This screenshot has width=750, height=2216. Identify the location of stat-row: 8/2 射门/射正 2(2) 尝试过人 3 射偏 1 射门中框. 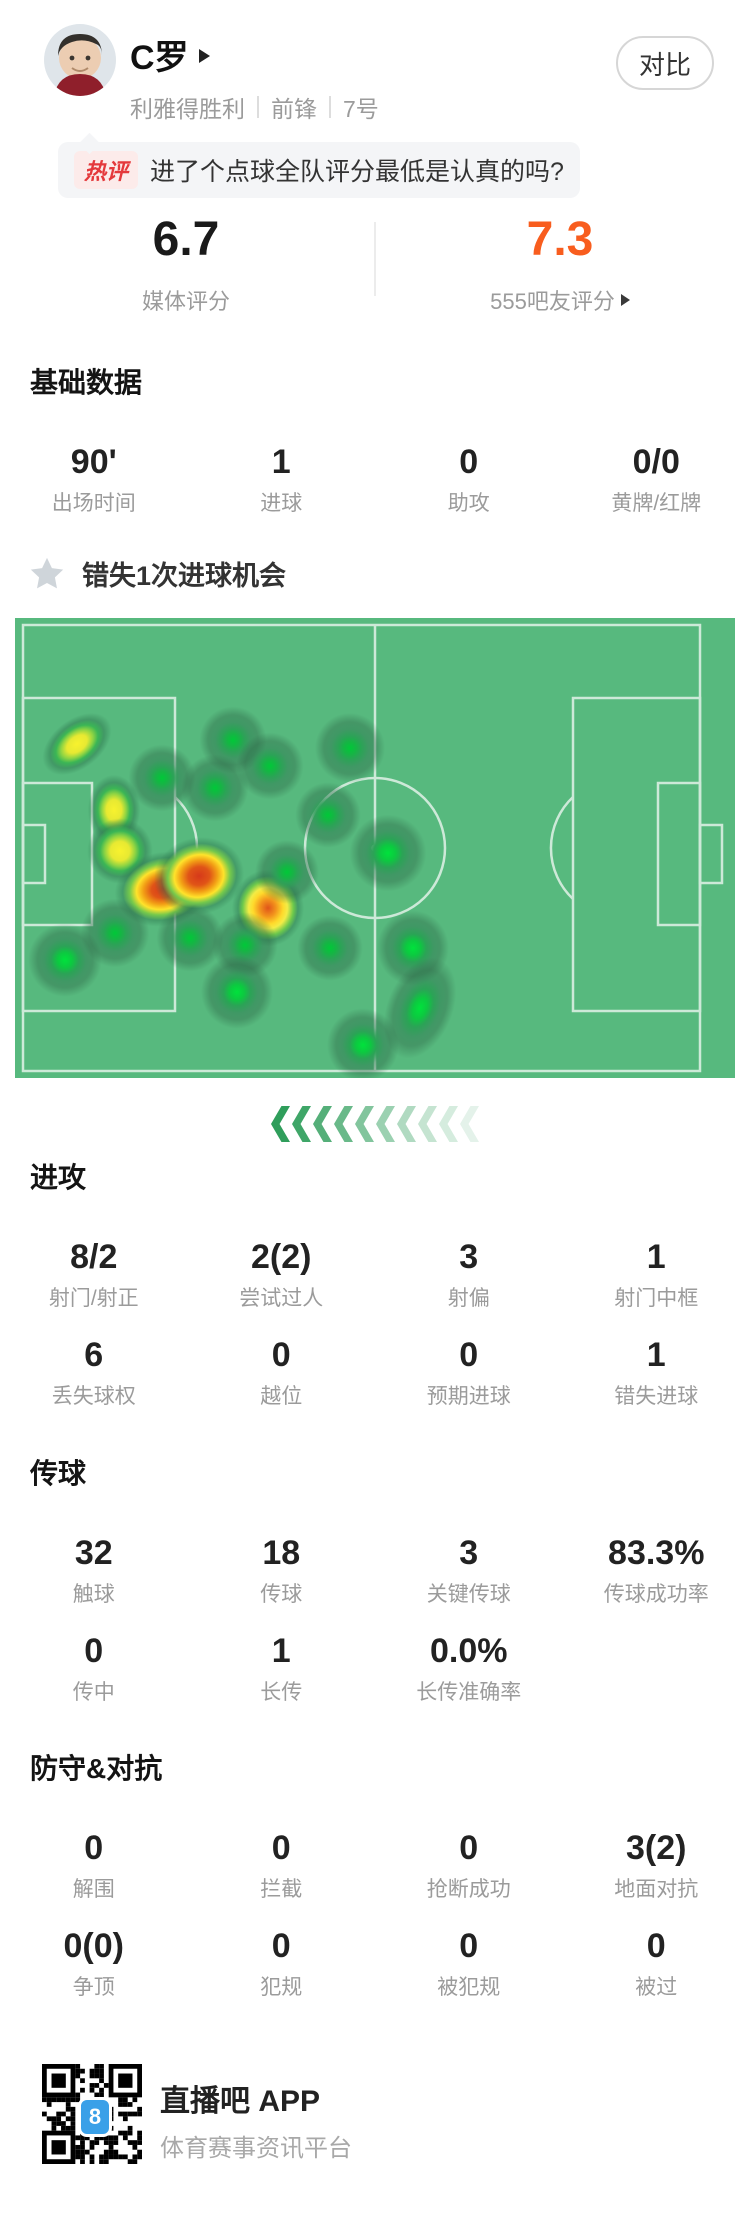
(375, 1273).